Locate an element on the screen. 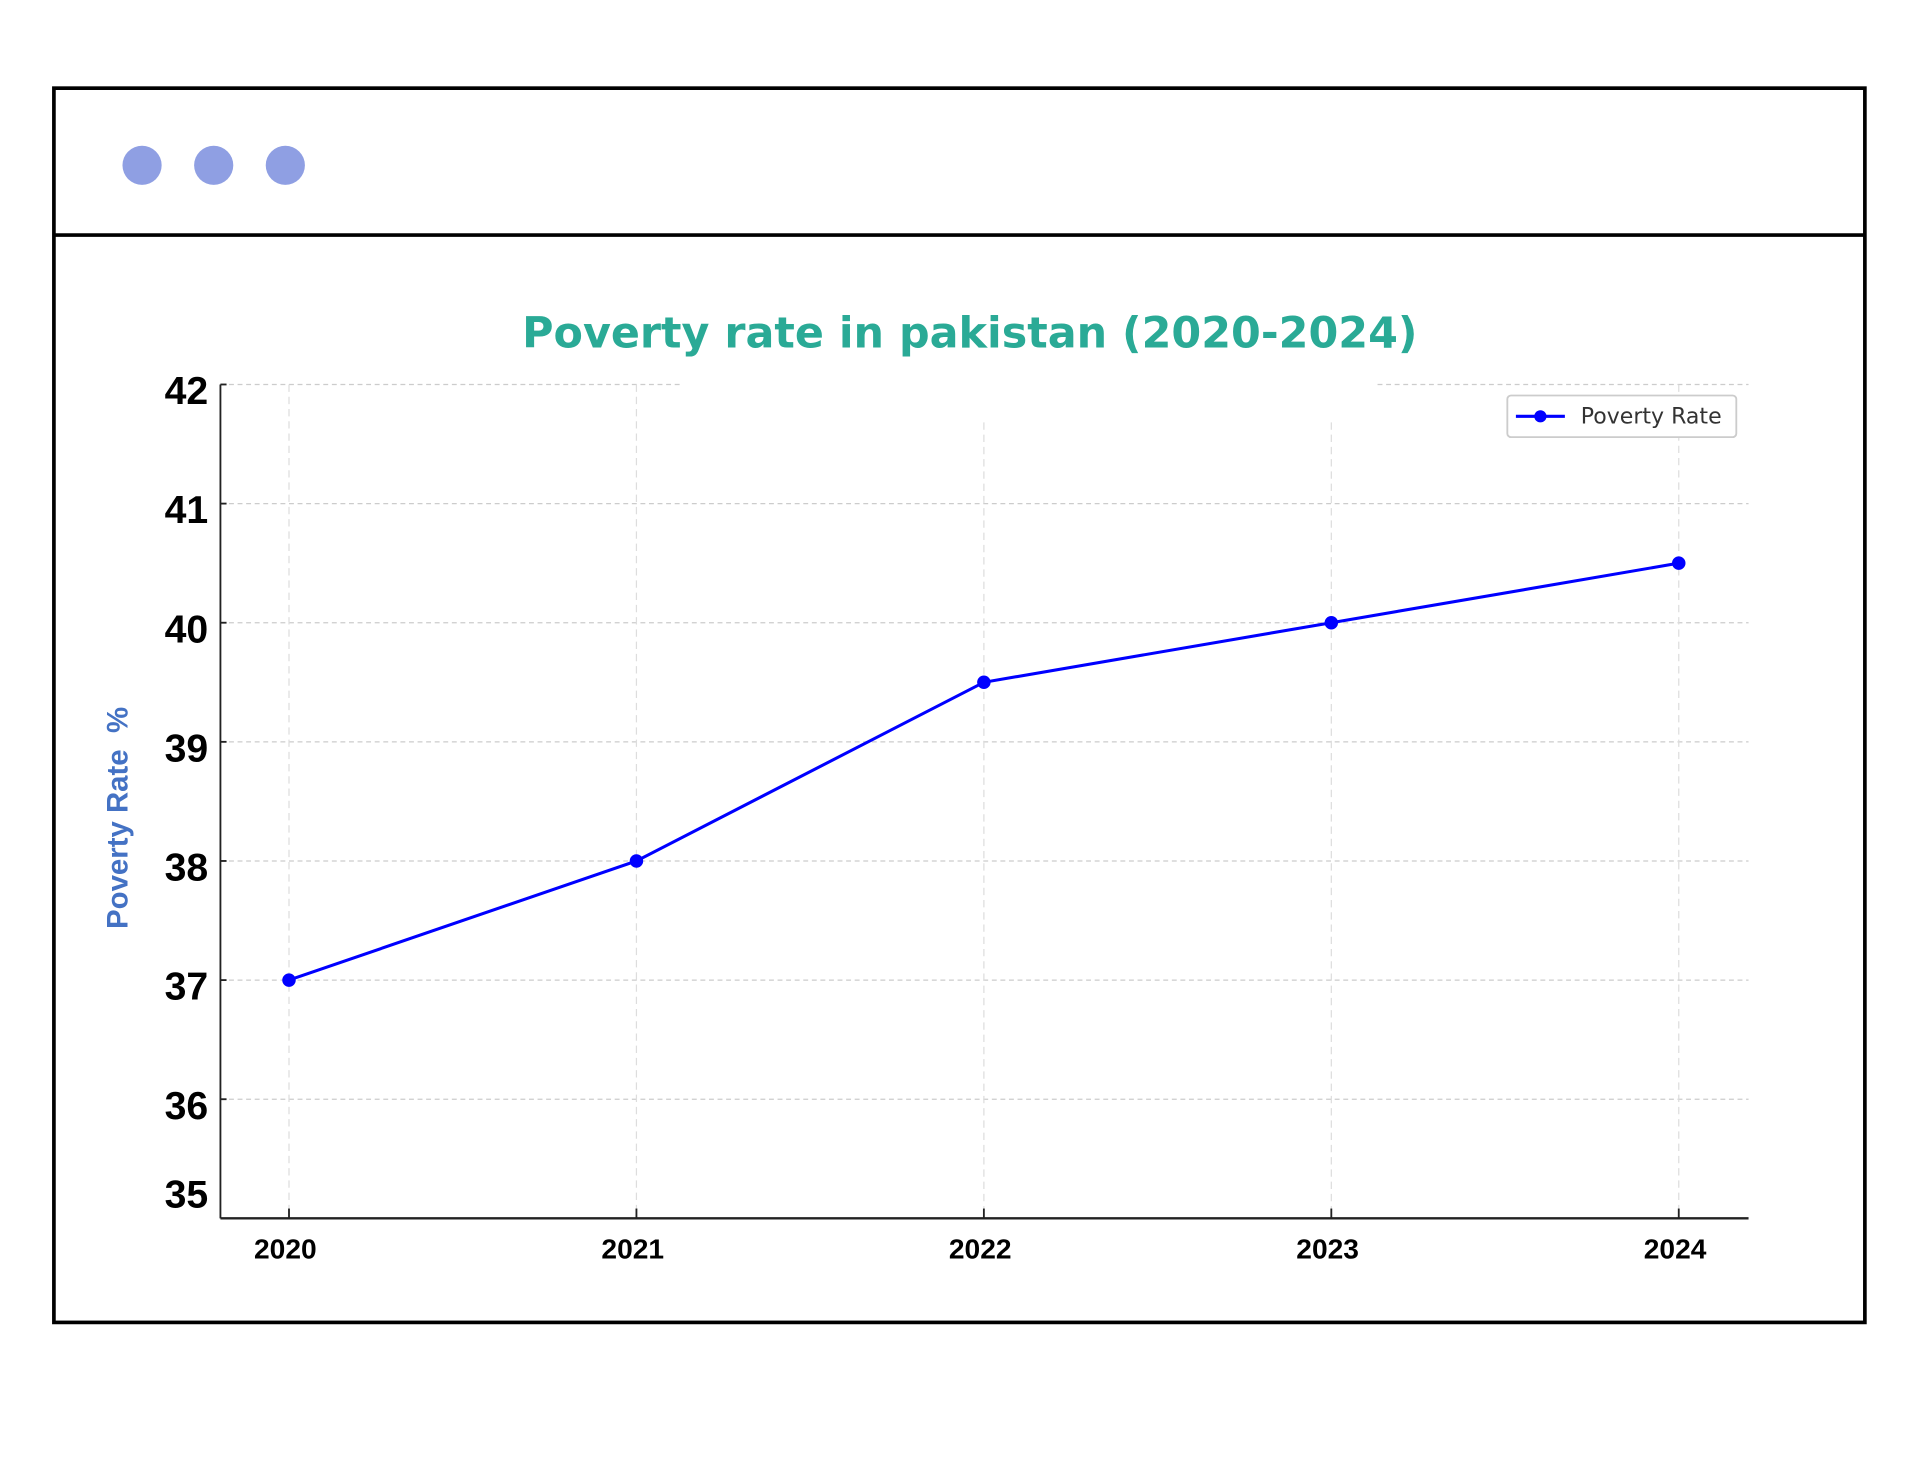 The width and height of the screenshot is (1920, 1462). y-tick-label: 40 is located at coordinates (187, 629).